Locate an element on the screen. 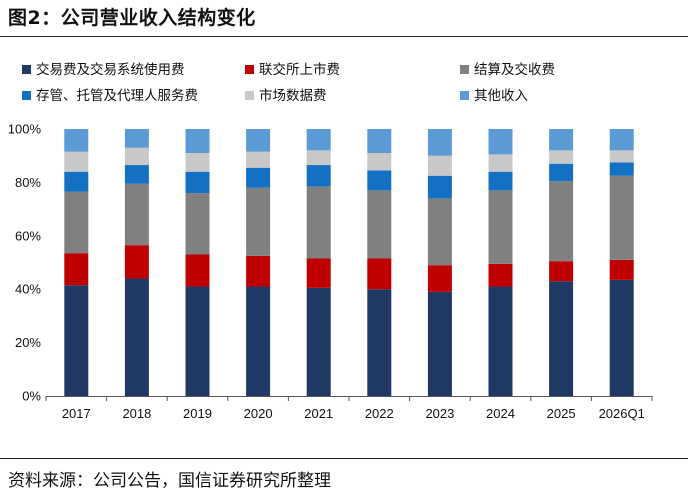 The width and height of the screenshot is (688, 500). y-tick-label: 100% is located at coordinates (25, 129).